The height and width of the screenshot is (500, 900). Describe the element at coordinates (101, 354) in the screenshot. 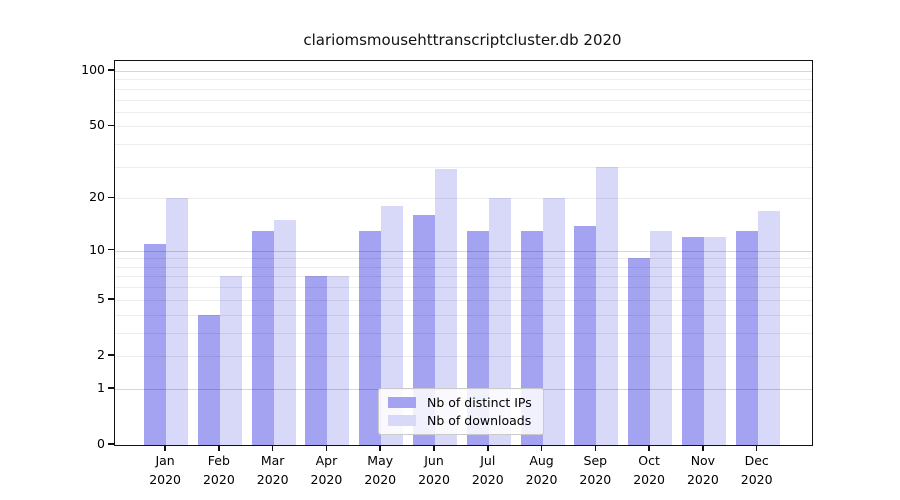

I see `y-tick-label-2: 2` at that location.